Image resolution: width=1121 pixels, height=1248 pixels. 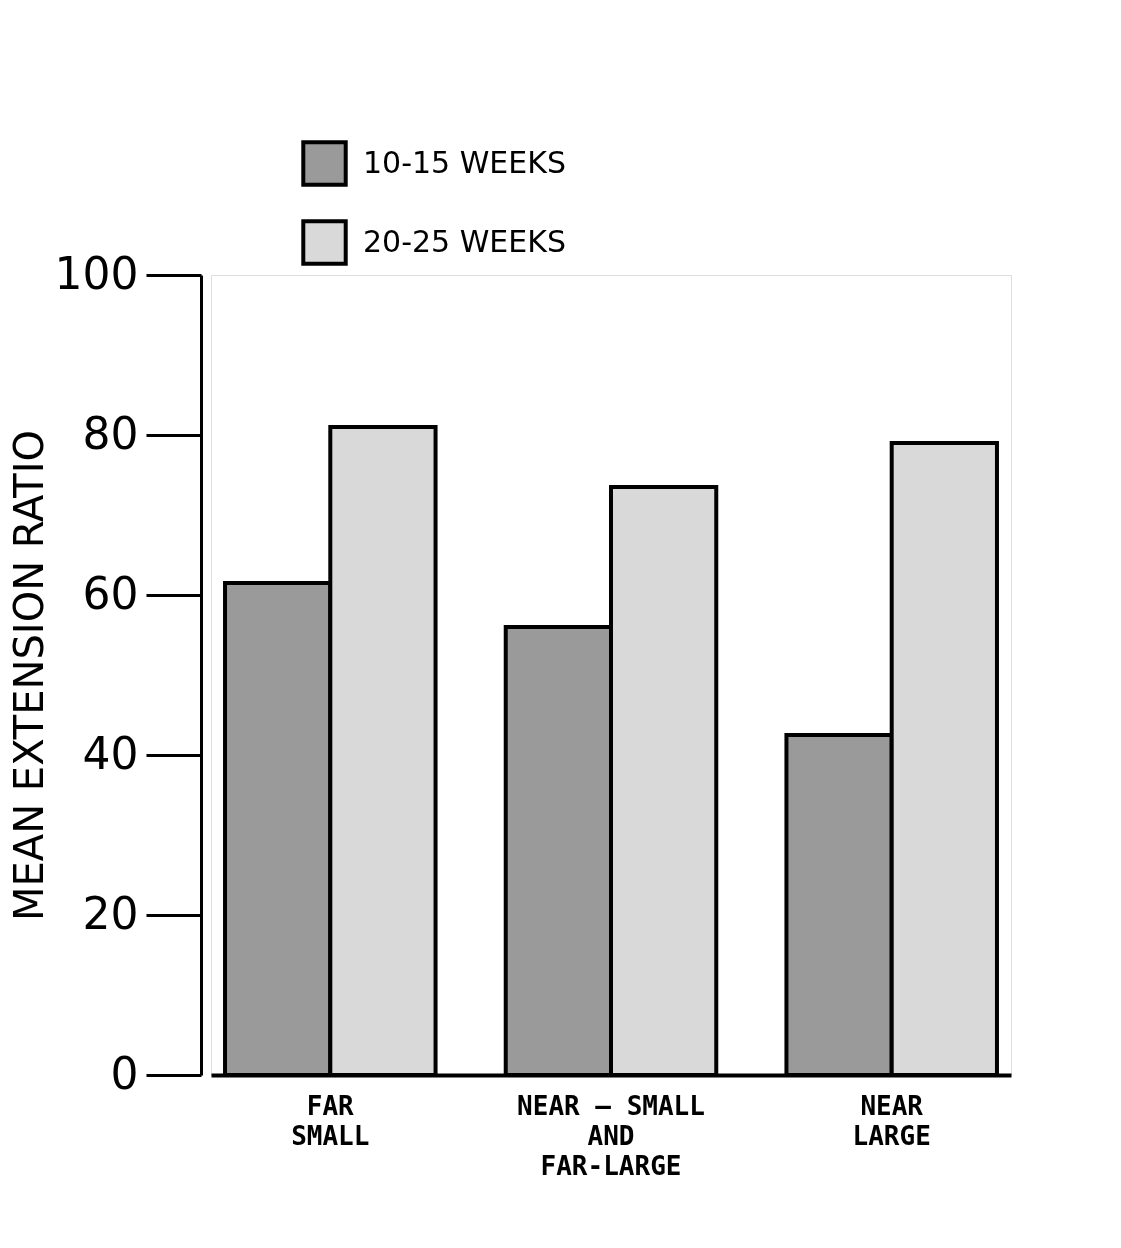 I want to click on y-tick-label: 0, so click(x=124, y=1073).